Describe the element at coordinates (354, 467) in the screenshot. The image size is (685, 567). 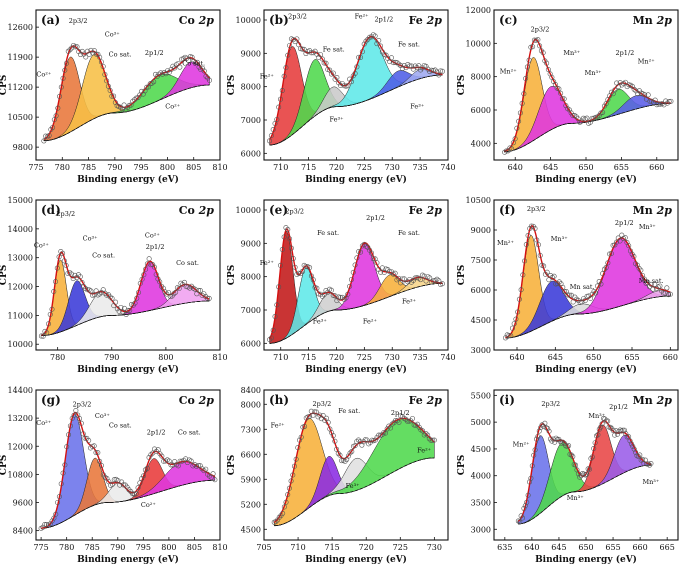
I see `panel-h-plot-area` at that location.